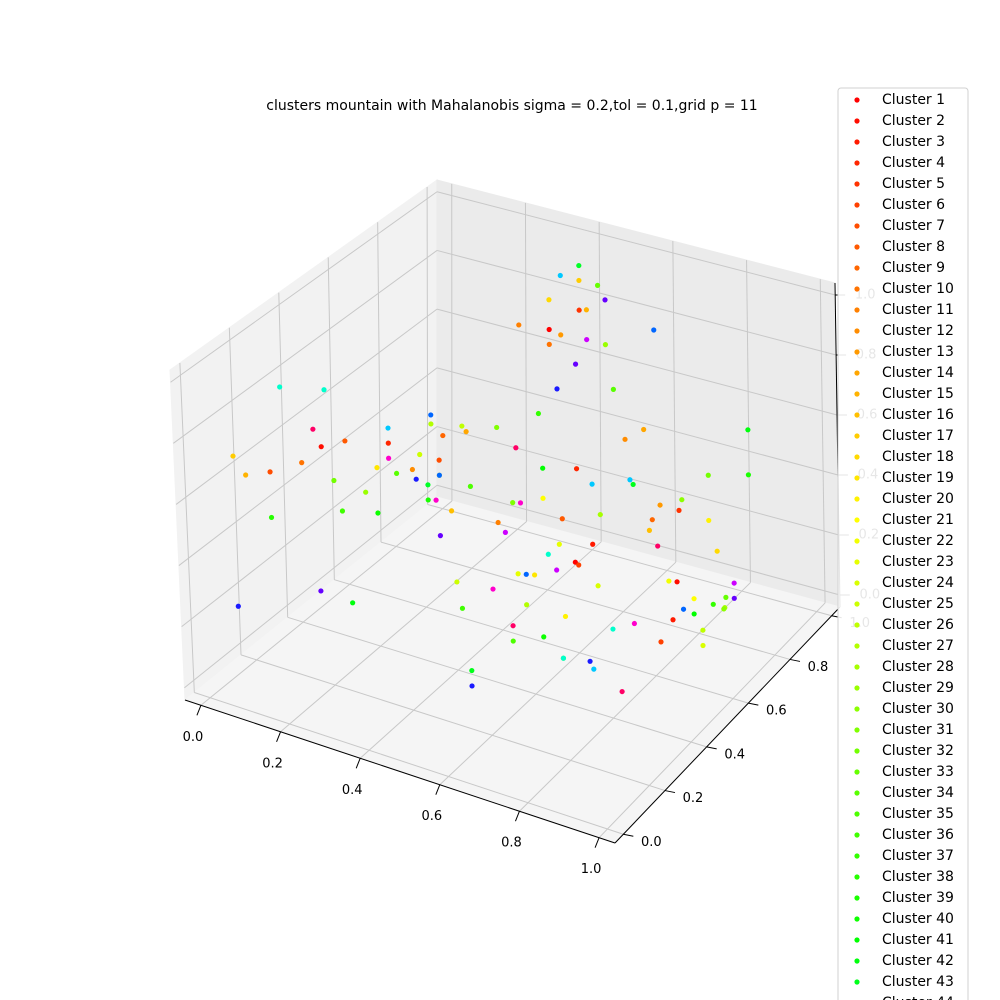  What do you see at coordinates (913, 268) in the screenshot?
I see `legend-label: Cluster 9` at bounding box center [913, 268].